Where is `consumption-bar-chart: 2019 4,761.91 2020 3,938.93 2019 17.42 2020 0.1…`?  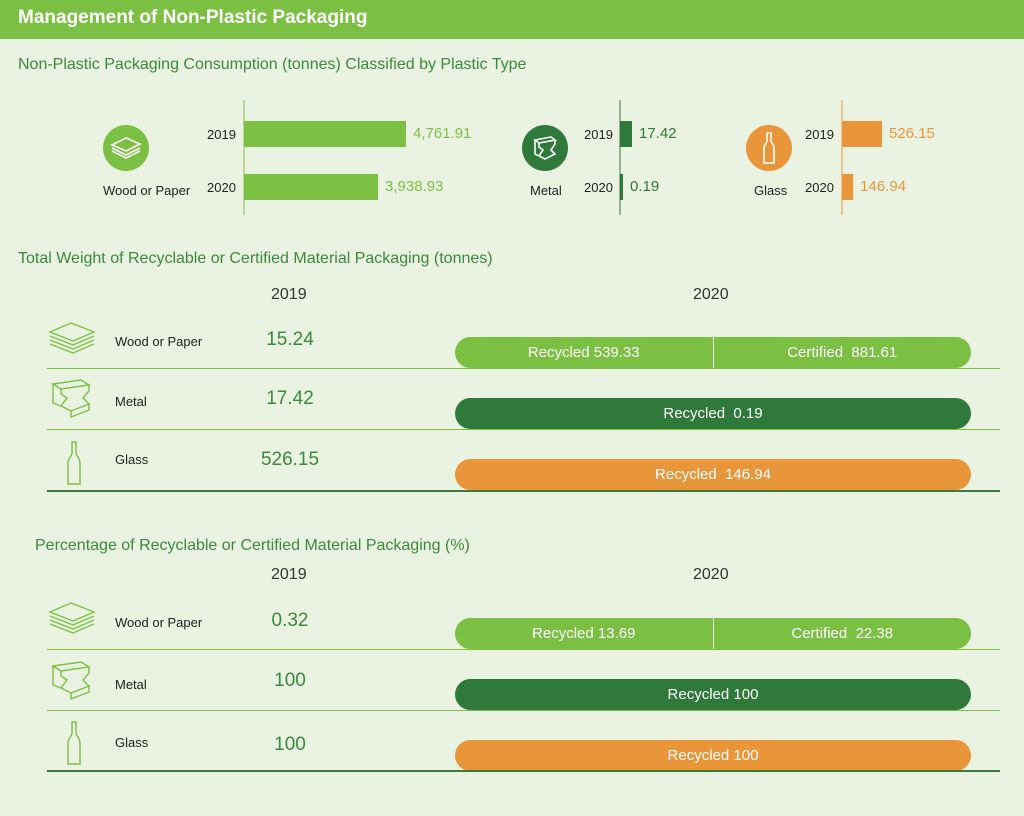 consumption-bar-chart: 2019 4,761.91 2020 3,938.93 2019 17.42 2020 0.1… is located at coordinates (571, 157).